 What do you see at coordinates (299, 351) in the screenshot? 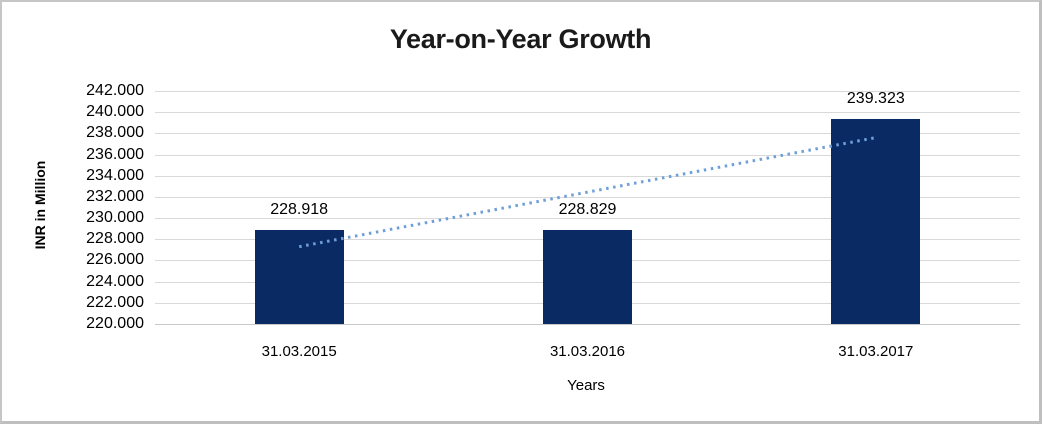
I see `x-axis-tick-label: 31.03.2015` at bounding box center [299, 351].